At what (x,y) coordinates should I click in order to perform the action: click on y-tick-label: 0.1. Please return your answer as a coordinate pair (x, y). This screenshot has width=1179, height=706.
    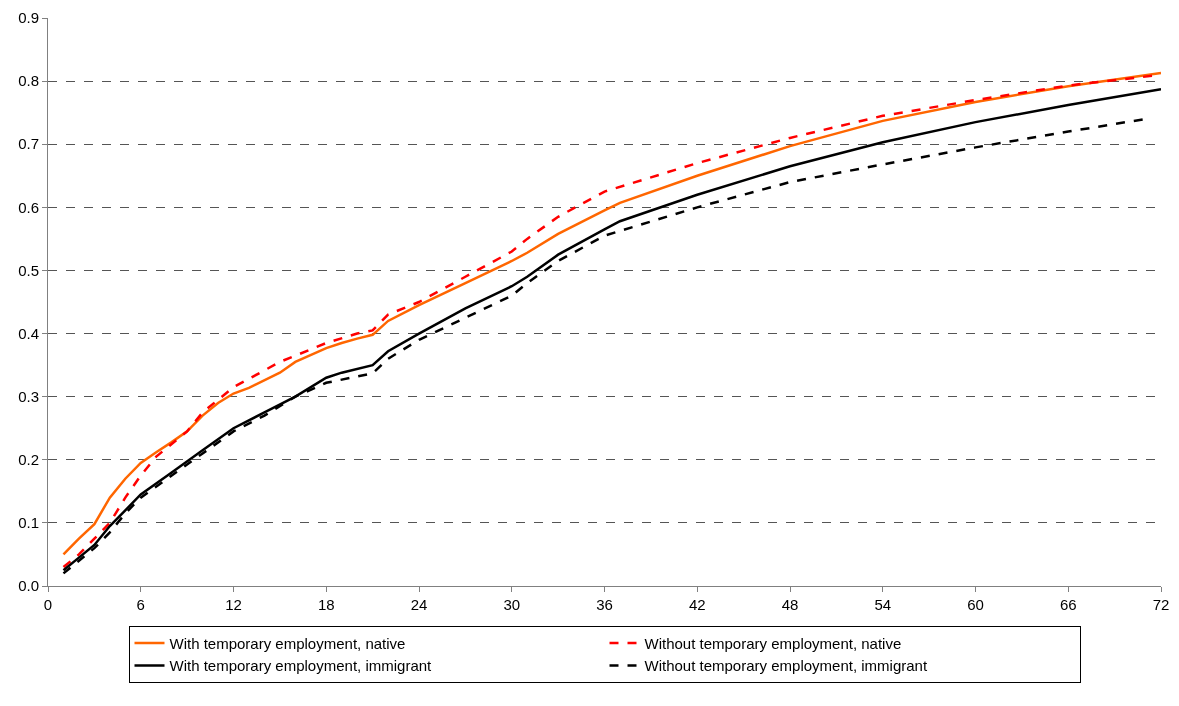
    Looking at the image, I should click on (28, 523).